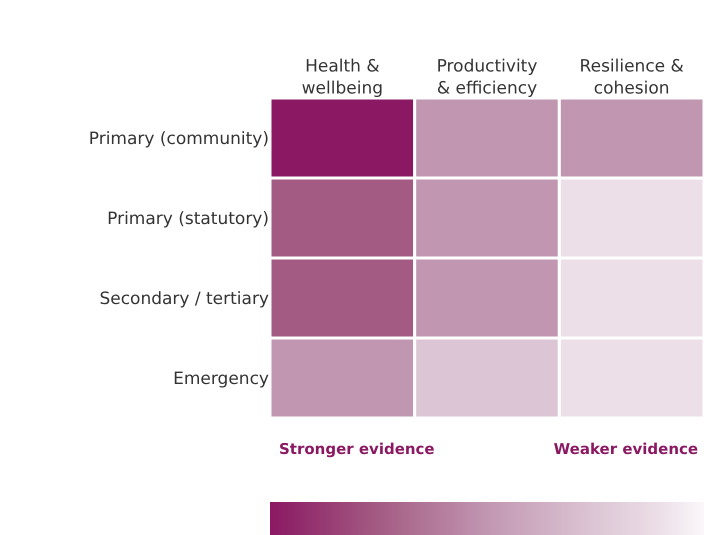 The image size is (704, 535). What do you see at coordinates (487, 77) in the screenshot?
I see `x-tick-label: Productivity & efficiency` at bounding box center [487, 77].